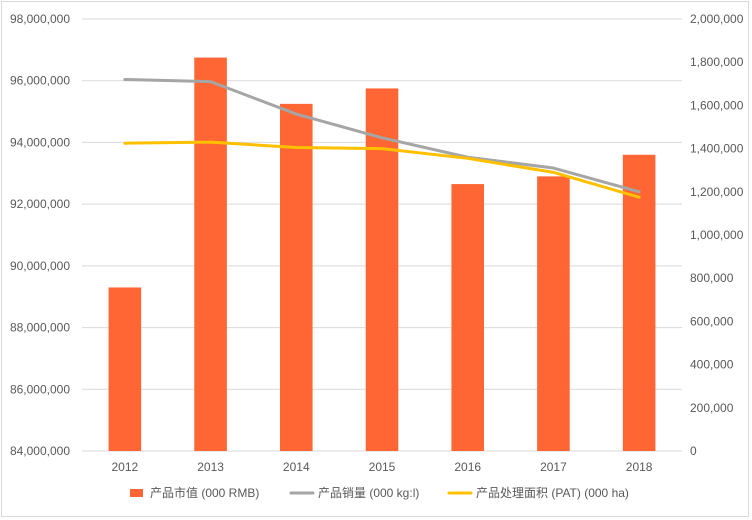  Describe the element at coordinates (717, 149) in the screenshot. I see `right-tick-label: 1,400,000` at that location.